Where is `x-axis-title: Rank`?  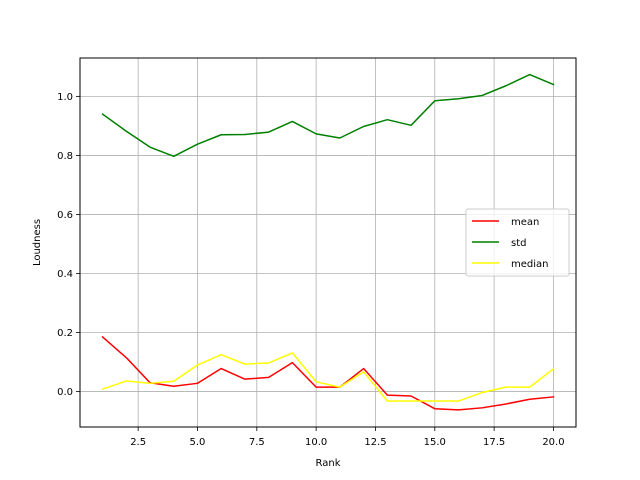 x-axis-title: Rank is located at coordinates (328, 463).